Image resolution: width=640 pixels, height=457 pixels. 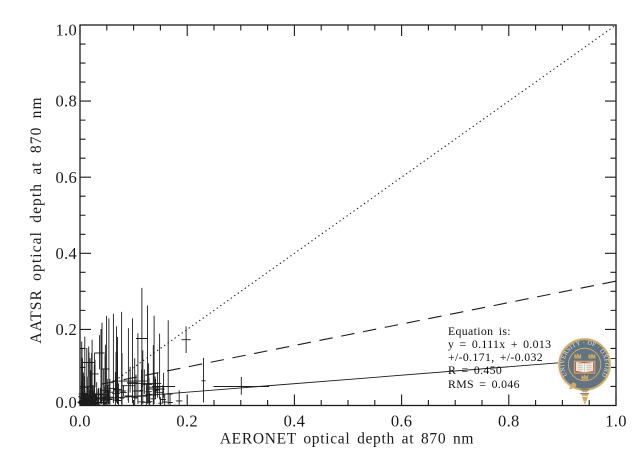 What do you see at coordinates (36, 219) in the screenshot?
I see `svg-text: AATSR optical depth at 870 nm` at bounding box center [36, 219].